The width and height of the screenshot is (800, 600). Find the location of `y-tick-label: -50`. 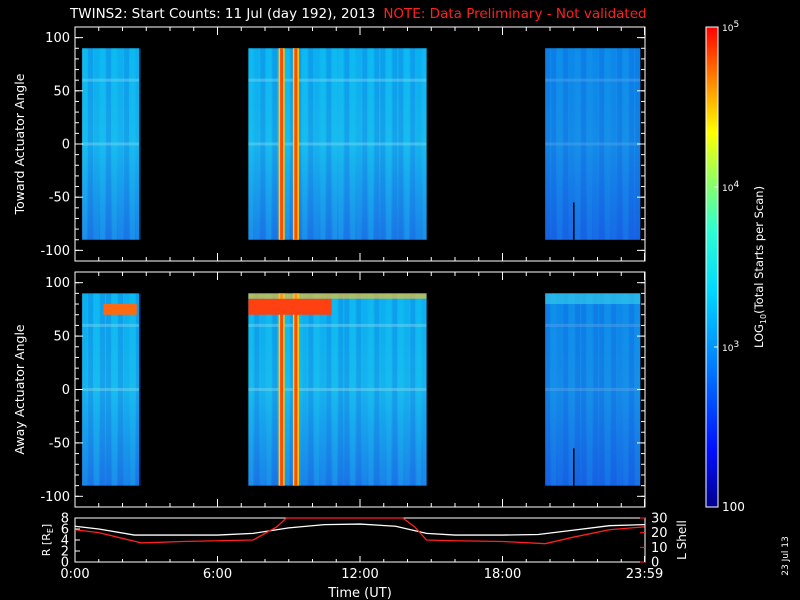

y-tick-label: -50 is located at coordinates (59, 443).